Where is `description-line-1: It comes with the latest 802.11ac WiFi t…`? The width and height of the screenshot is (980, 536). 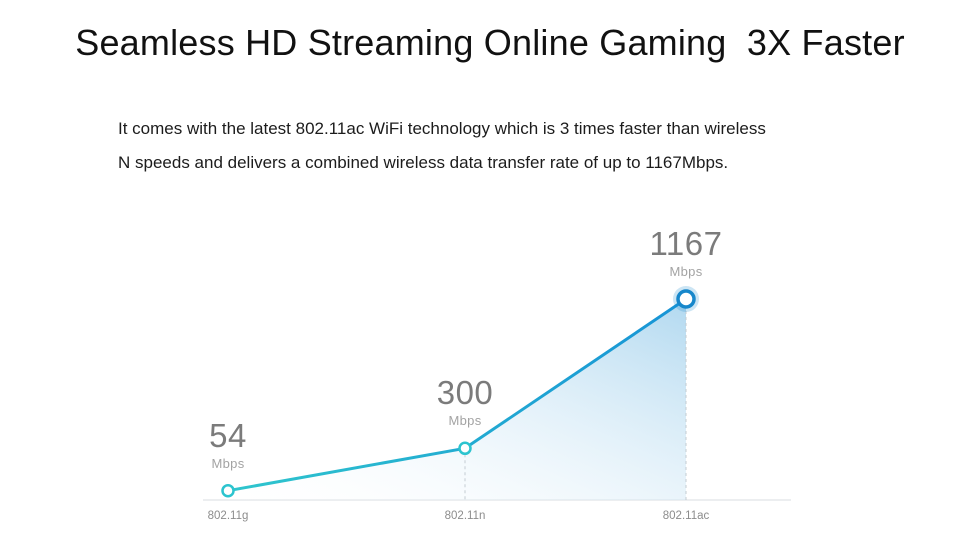
description-line-1: It comes with the latest 802.11ac WiFi t… is located at coordinates (442, 128).